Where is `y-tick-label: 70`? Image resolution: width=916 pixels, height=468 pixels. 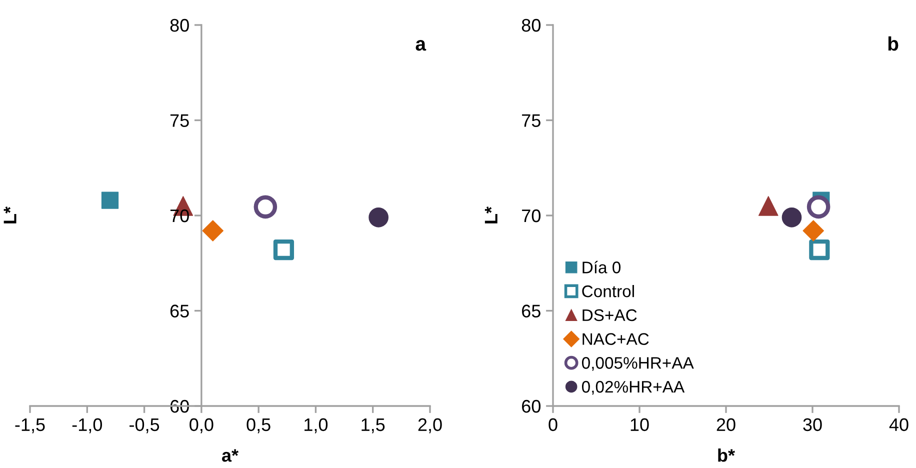 y-tick-label: 70 is located at coordinates (531, 215).